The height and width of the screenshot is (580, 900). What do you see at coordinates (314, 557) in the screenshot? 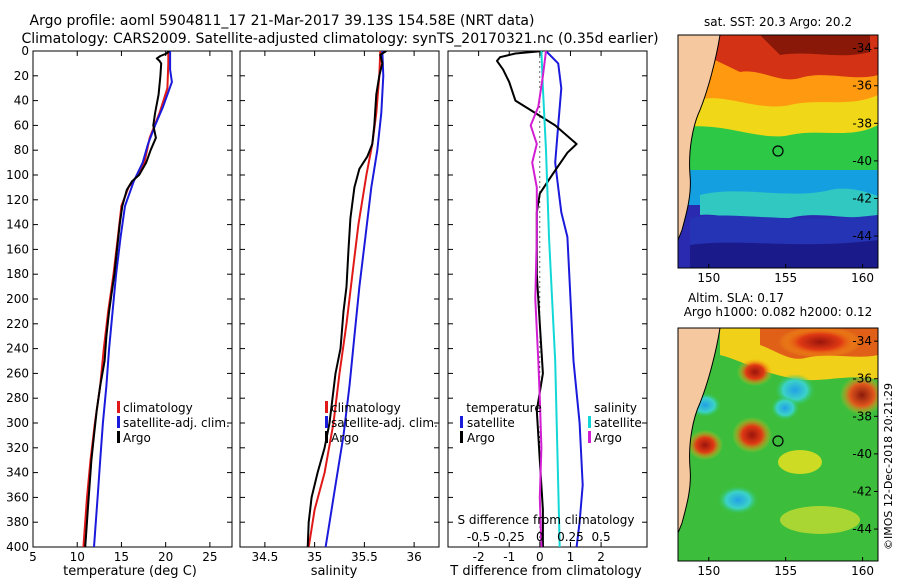
I see `x-tick-label: 35` at bounding box center [314, 557].